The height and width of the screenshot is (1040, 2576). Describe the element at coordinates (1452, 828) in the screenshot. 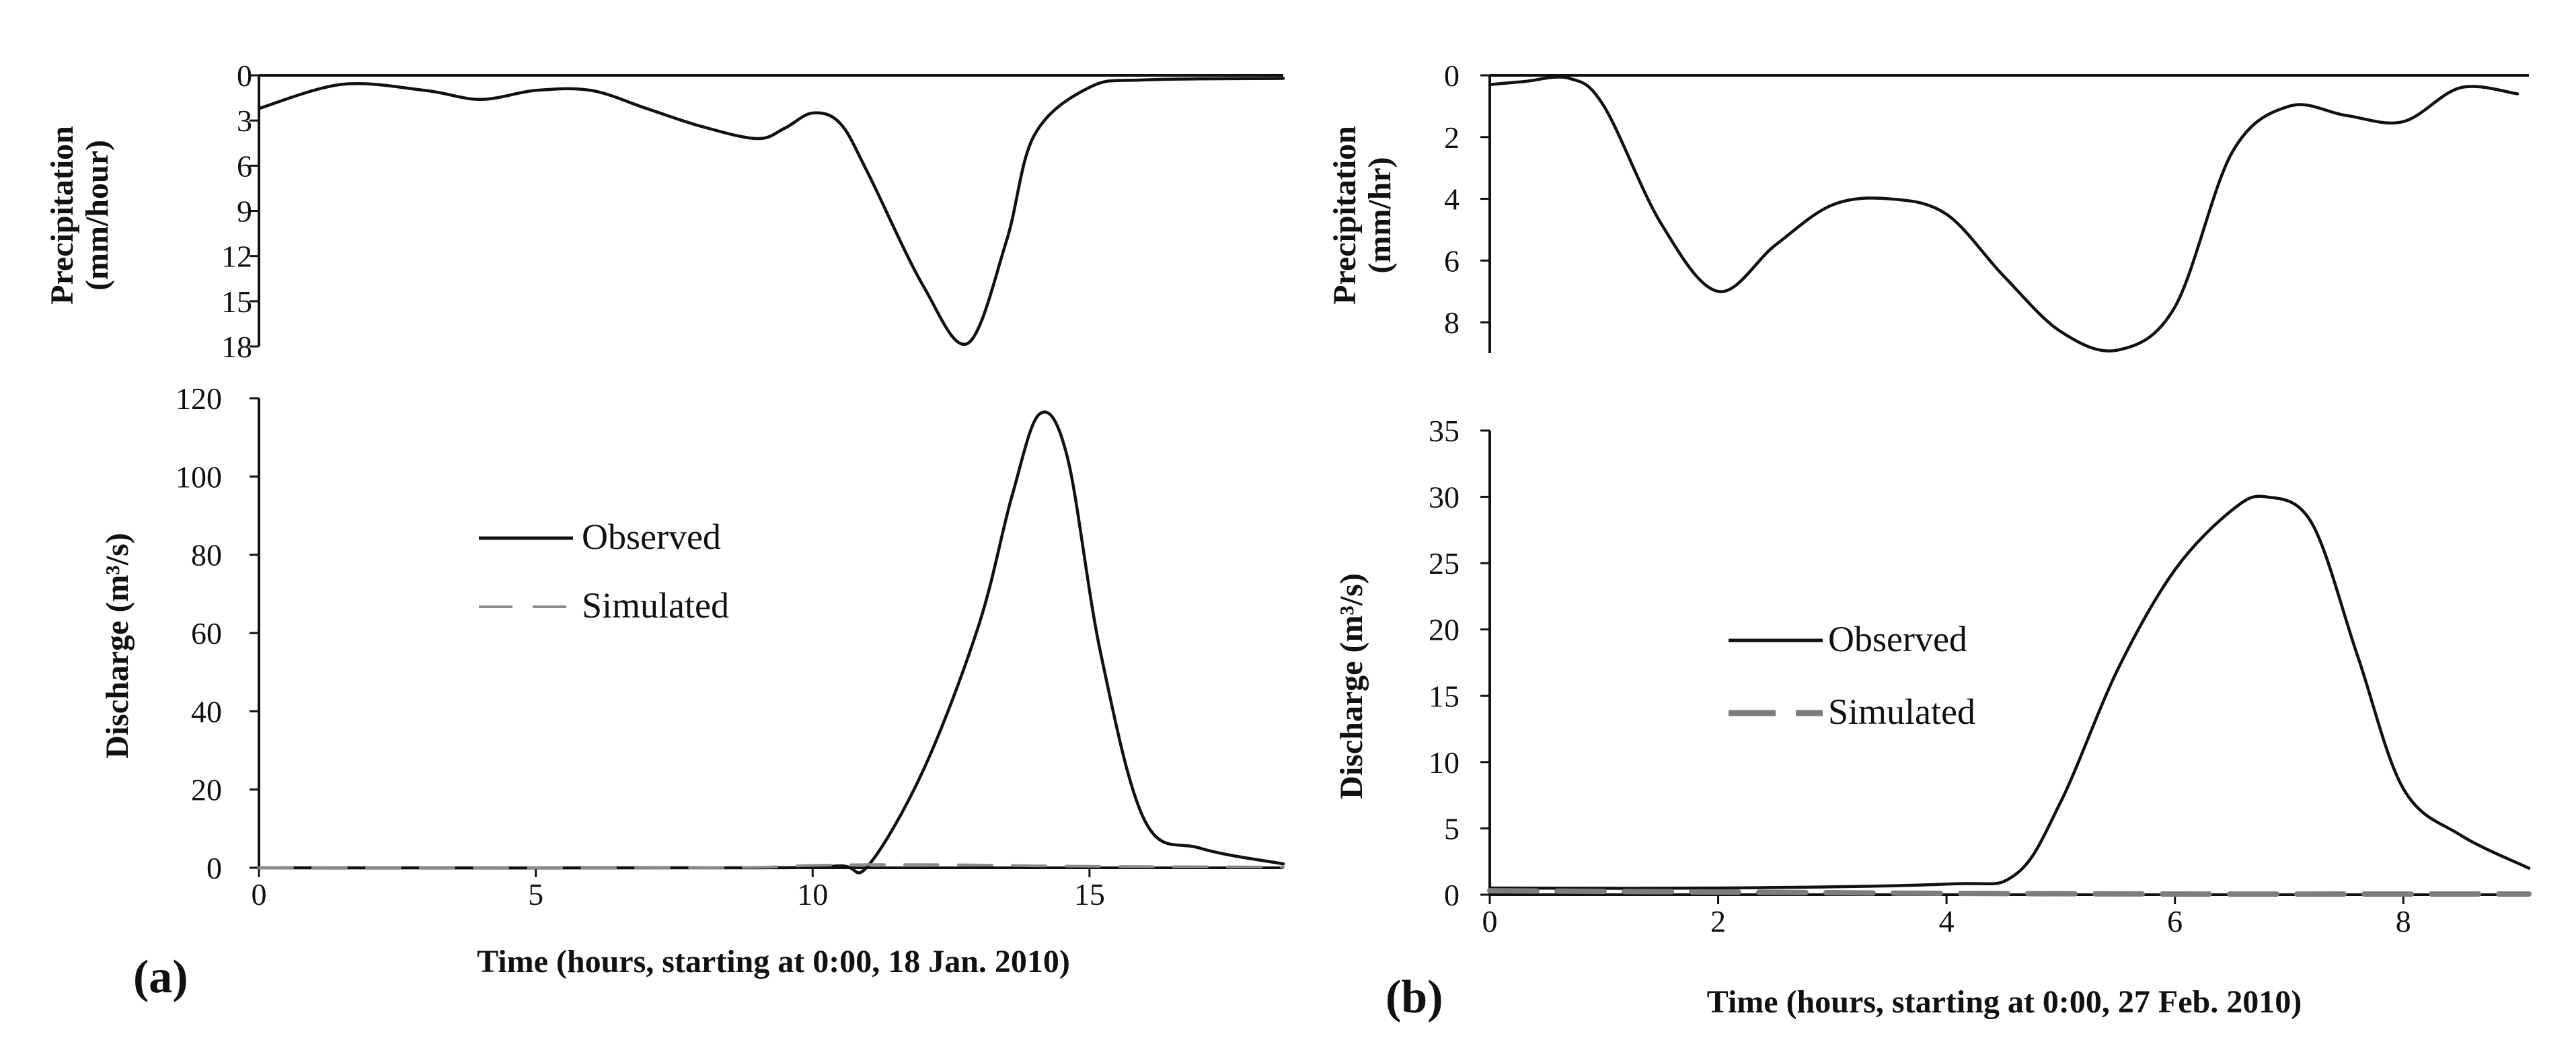

I see `b-discharge-ytick-label: 5` at that location.